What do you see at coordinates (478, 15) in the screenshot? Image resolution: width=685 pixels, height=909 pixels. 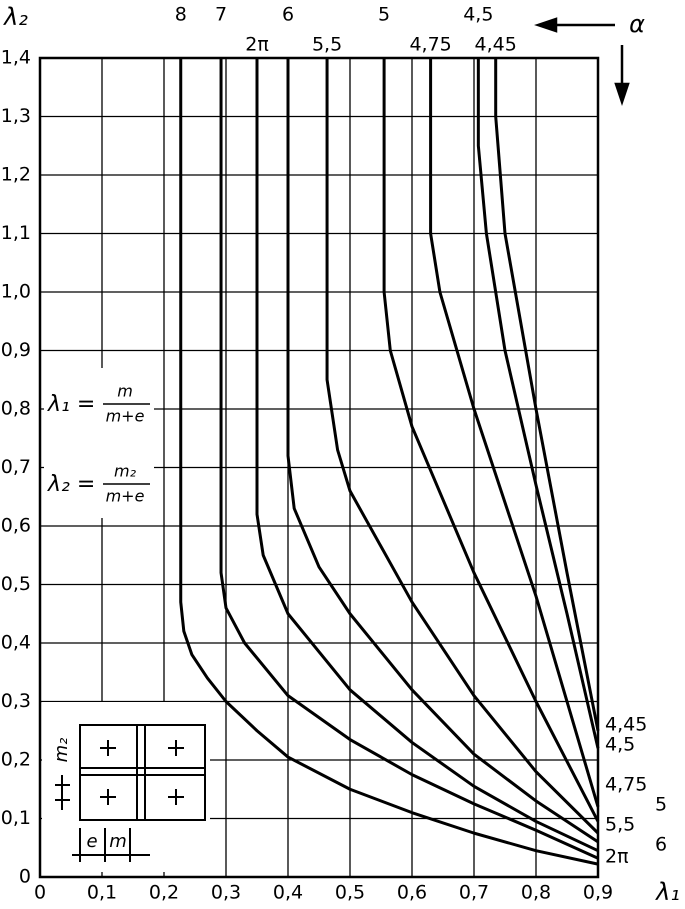 I see `legend-label: 4,5` at bounding box center [478, 15].